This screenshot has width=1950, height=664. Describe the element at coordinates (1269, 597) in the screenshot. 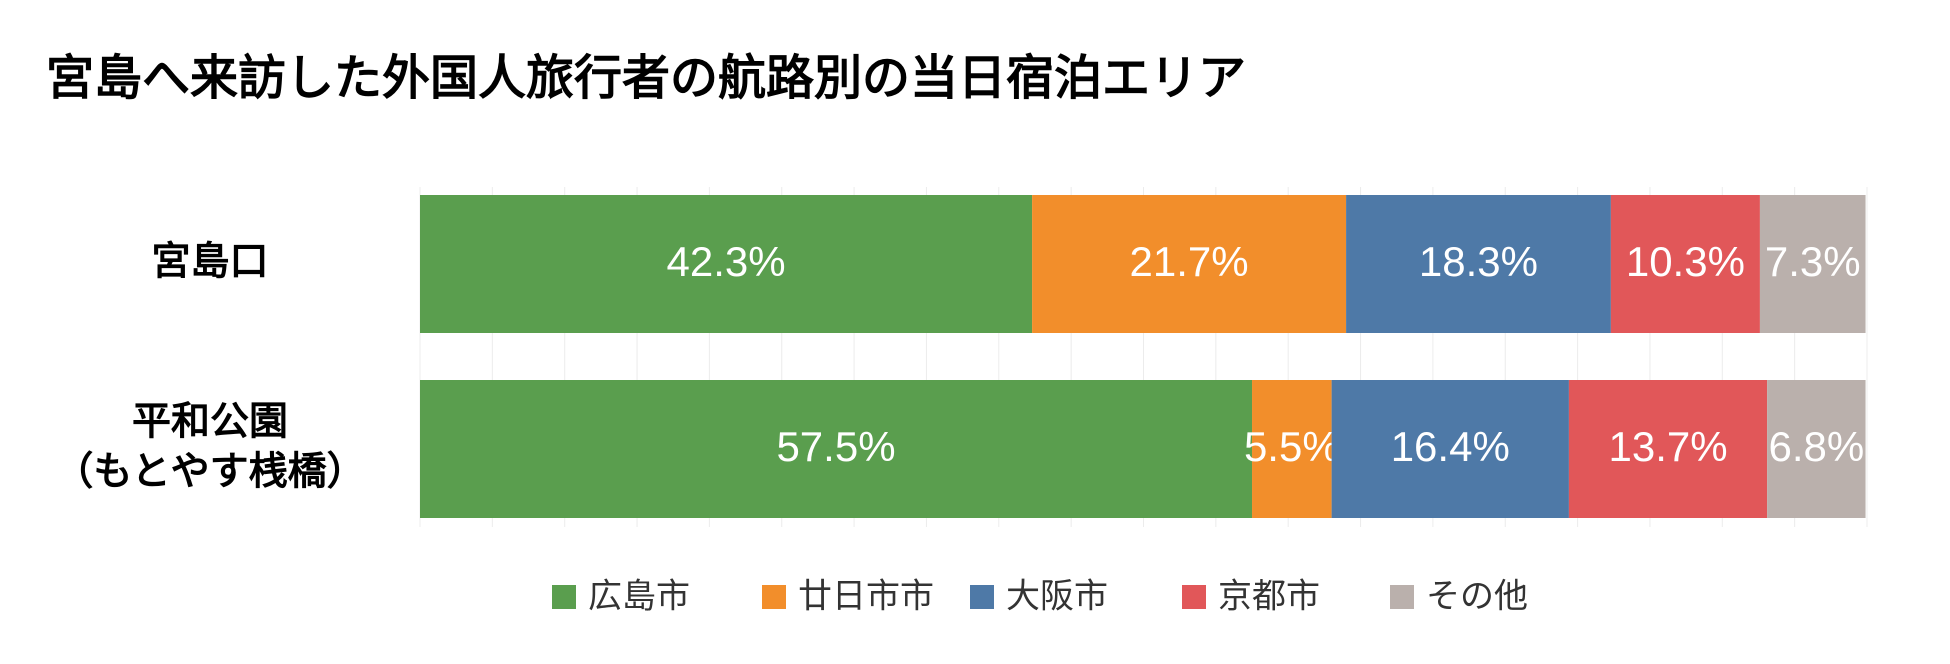

I see `legend-label: 京都市` at that location.